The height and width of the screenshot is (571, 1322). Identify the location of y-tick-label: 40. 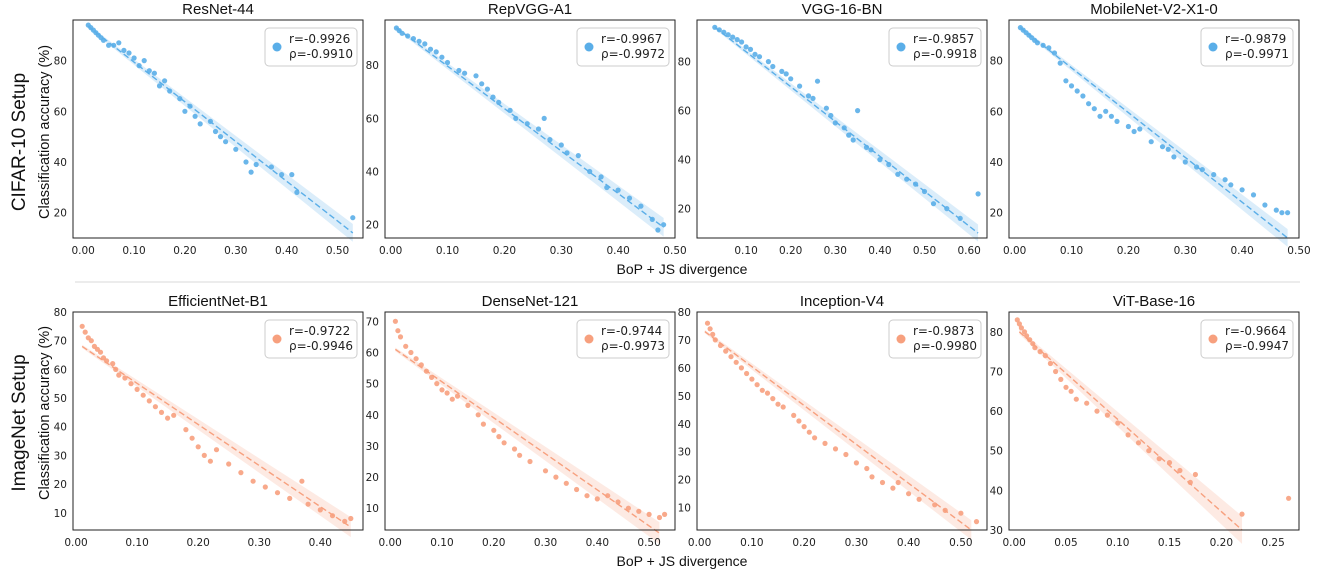
(684, 161).